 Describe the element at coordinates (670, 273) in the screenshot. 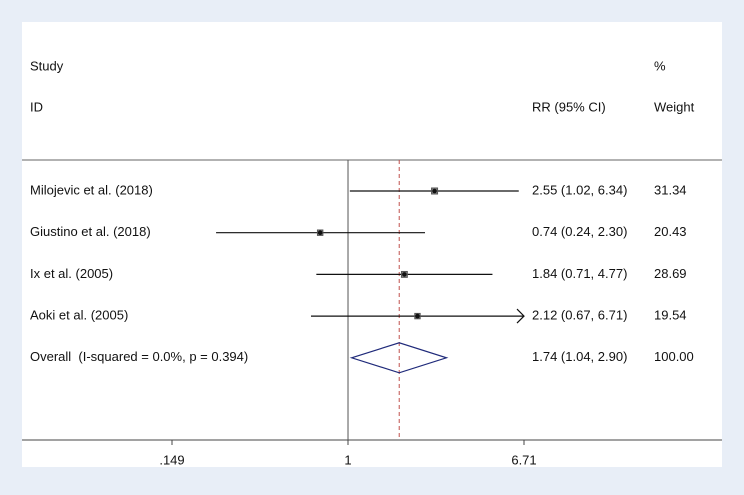

I see `weight-label: 28.69` at that location.